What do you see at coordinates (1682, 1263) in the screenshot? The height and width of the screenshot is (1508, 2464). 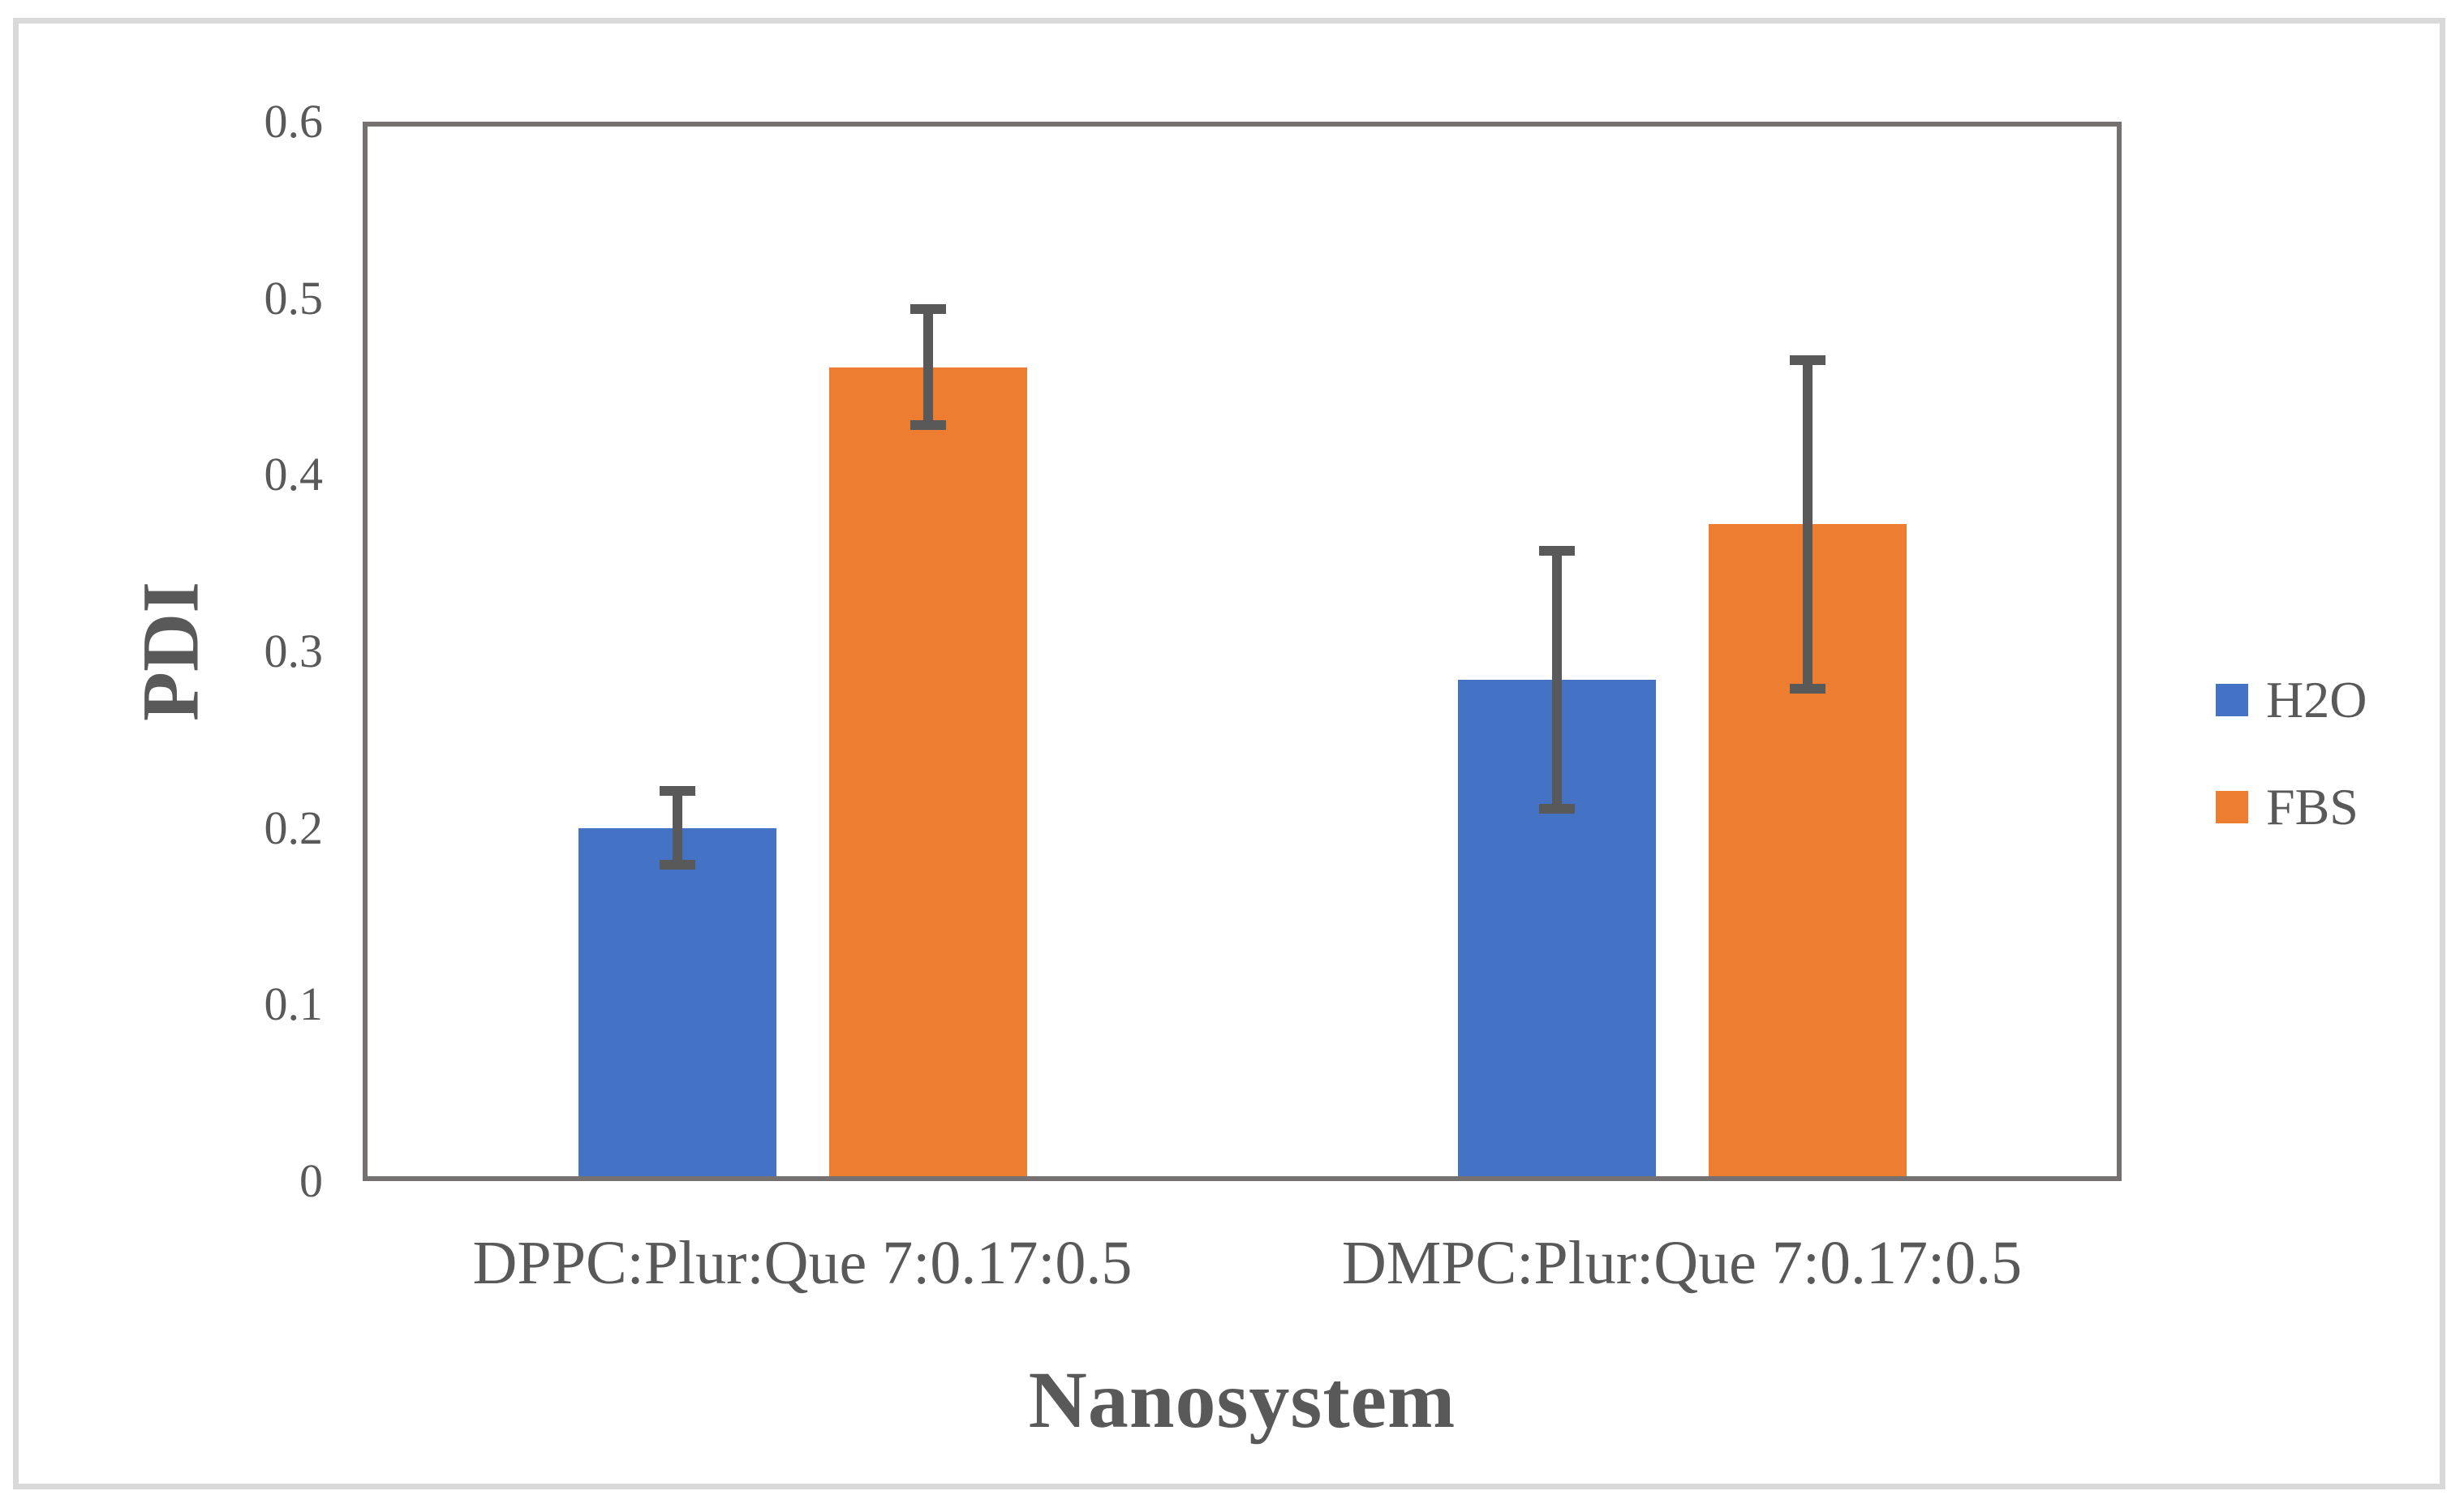 I see `x-category-label: DMPC:Plur:Que 7:0.17:0.5` at bounding box center [1682, 1263].